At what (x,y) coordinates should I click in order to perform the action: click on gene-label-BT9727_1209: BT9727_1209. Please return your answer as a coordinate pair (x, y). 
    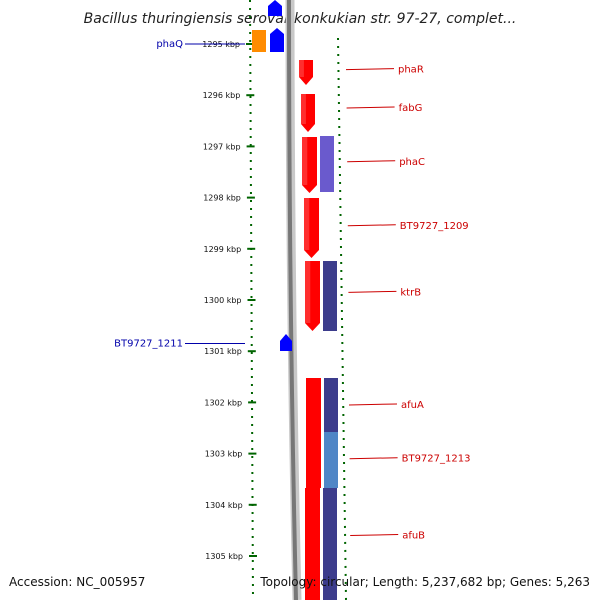
    Looking at the image, I should click on (434, 226).